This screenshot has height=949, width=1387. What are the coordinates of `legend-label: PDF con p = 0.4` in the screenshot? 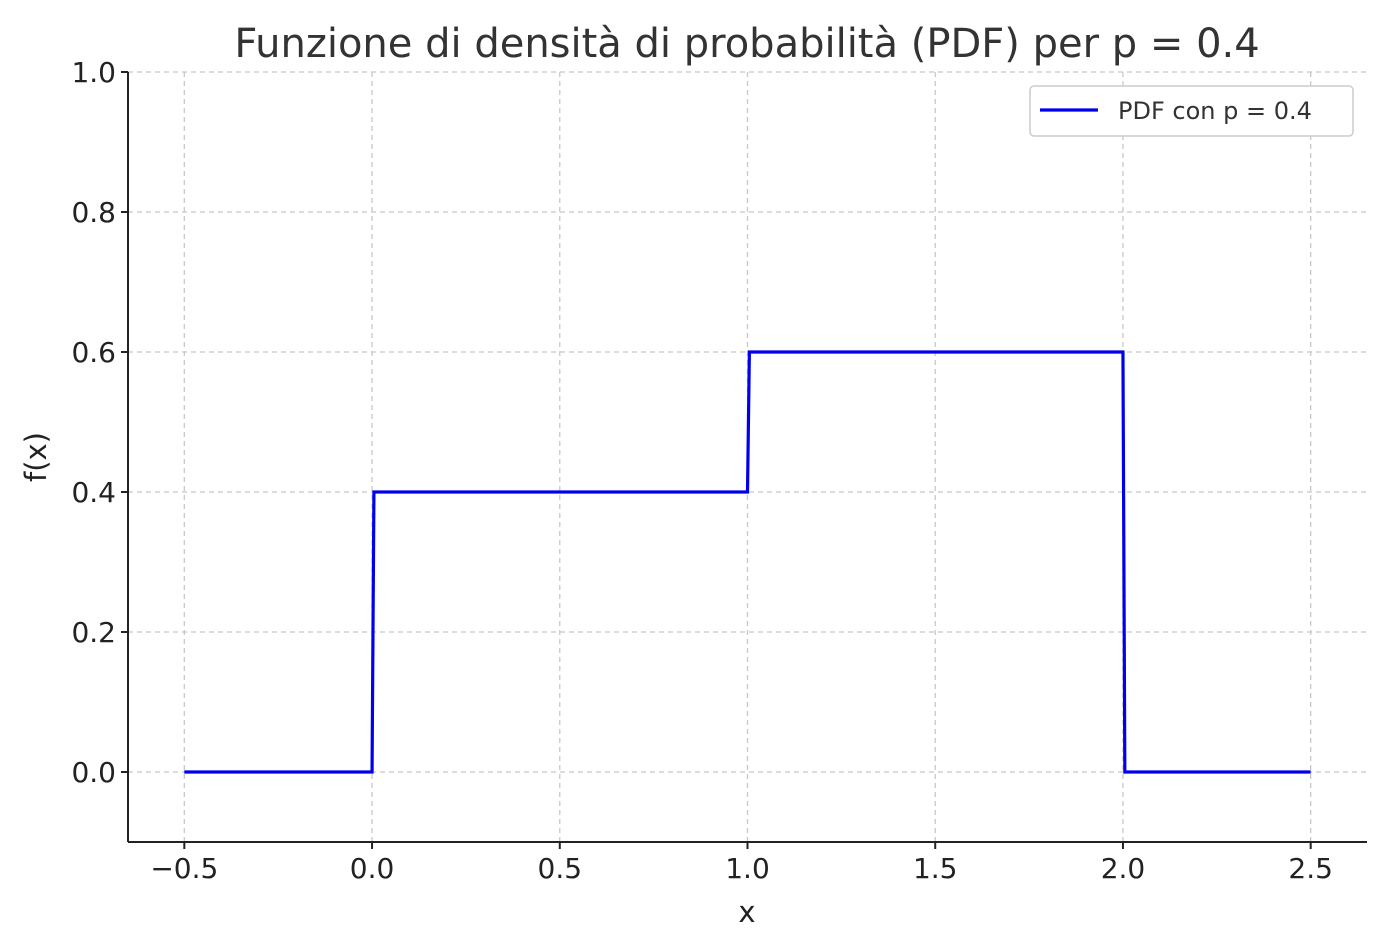 It's located at (1215, 111).